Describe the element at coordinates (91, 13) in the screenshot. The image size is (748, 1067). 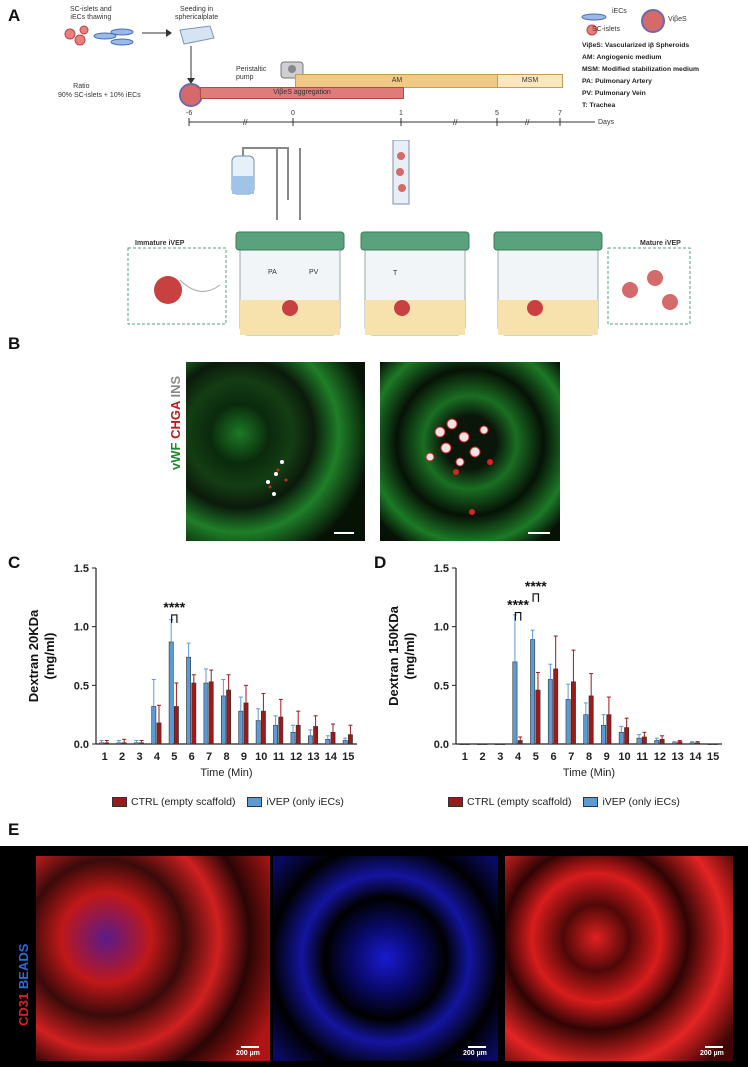
I see `thawing-text: SC-islets and iECs thawing` at that location.